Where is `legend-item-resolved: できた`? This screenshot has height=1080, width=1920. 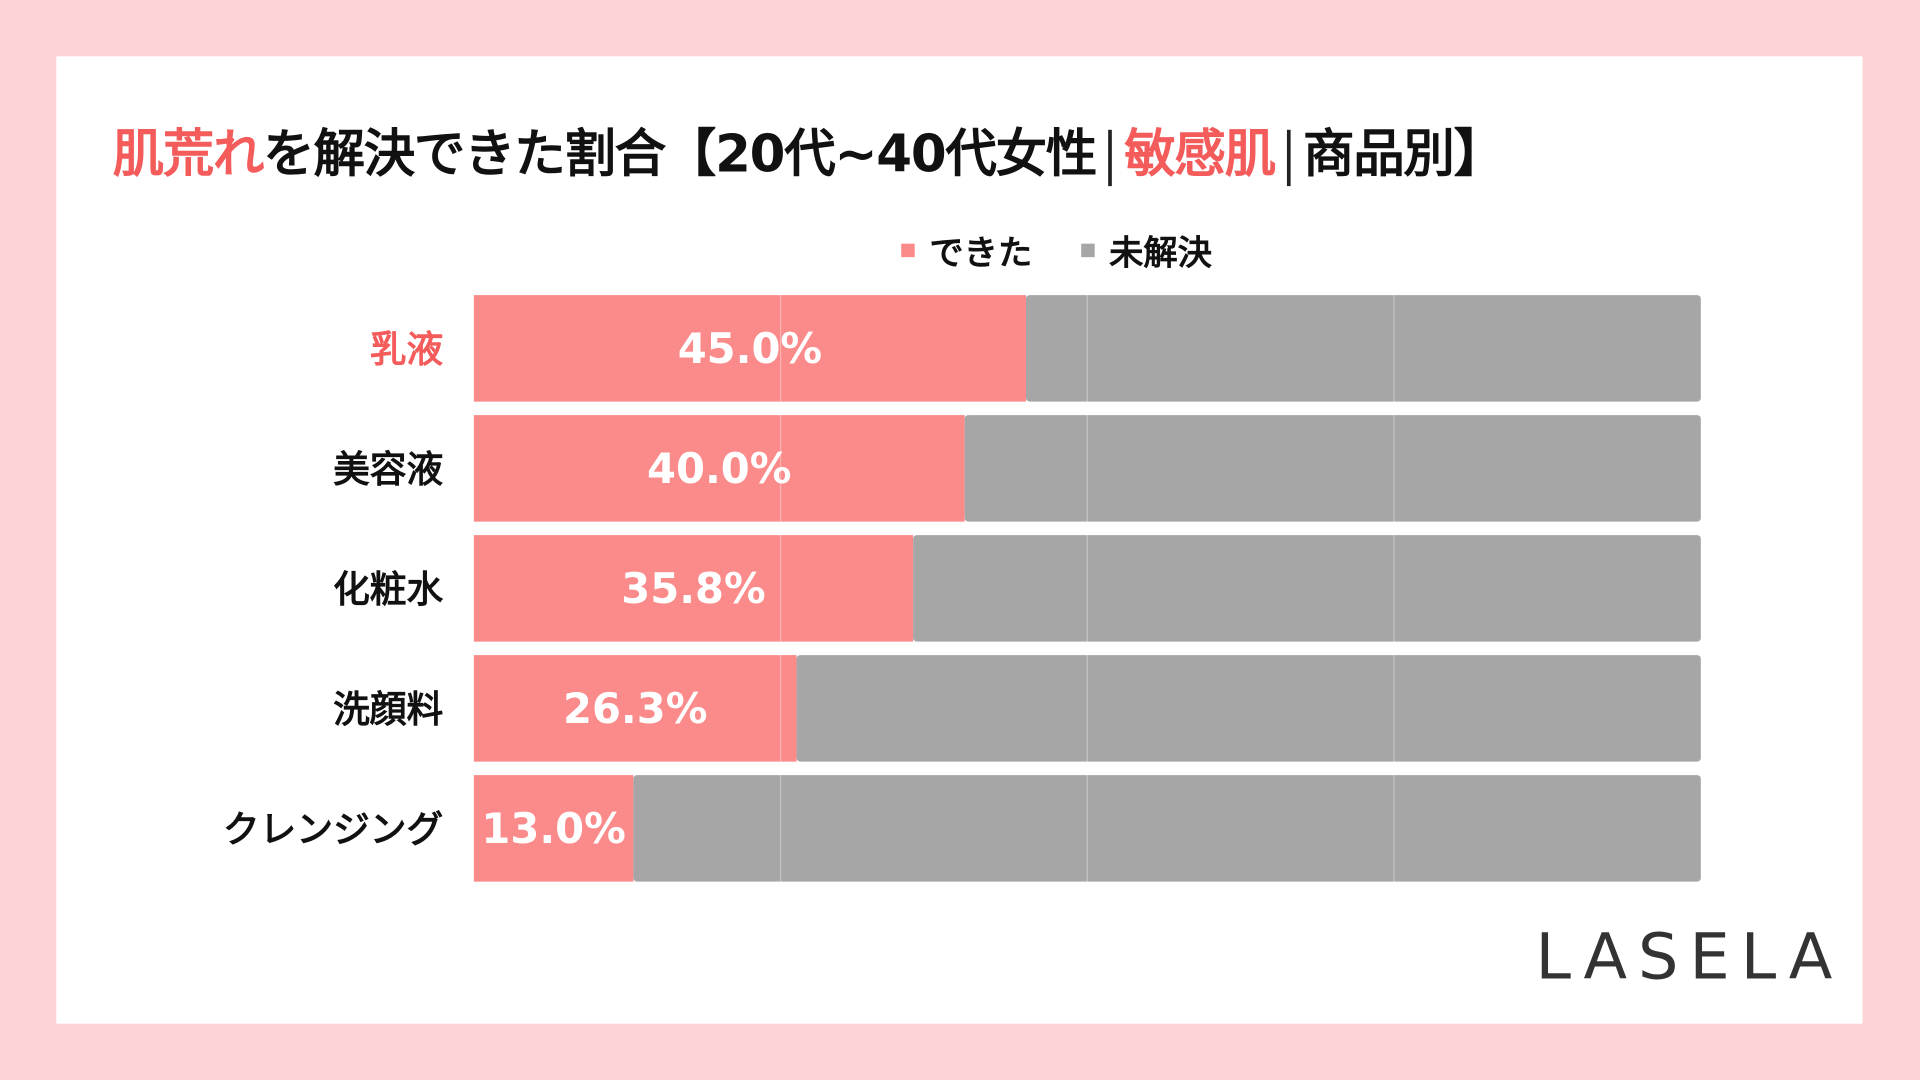 legend-item-resolved: できた is located at coordinates (966, 250).